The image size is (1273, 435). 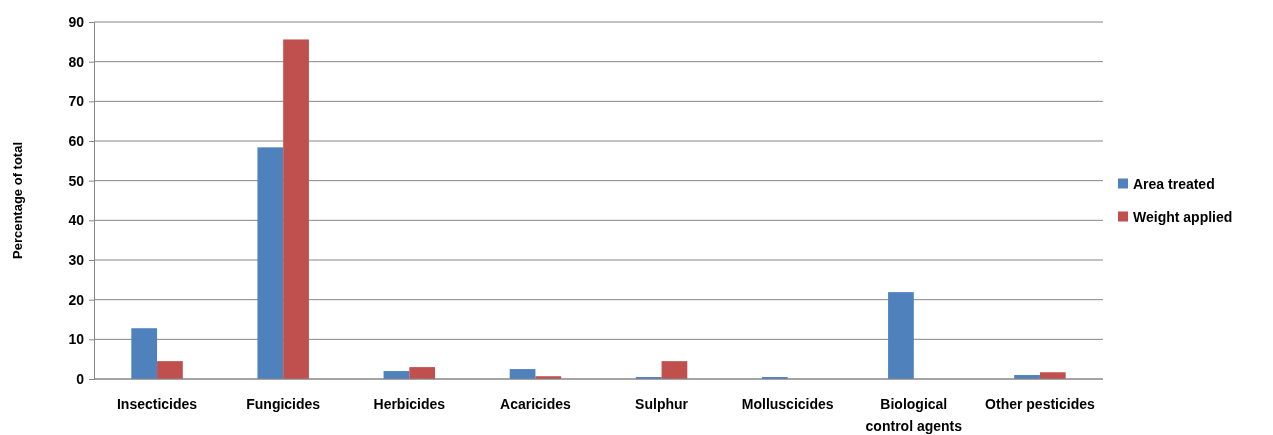 I want to click on y-tick-label: 30, so click(x=76, y=259).